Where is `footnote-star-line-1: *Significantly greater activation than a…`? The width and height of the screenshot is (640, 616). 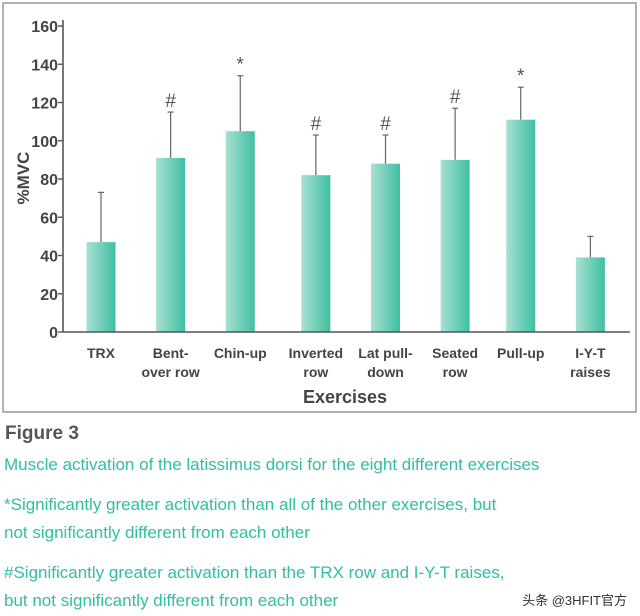
footnote-star-line-1: *Significantly greater activation than a… is located at coordinates (250, 504).